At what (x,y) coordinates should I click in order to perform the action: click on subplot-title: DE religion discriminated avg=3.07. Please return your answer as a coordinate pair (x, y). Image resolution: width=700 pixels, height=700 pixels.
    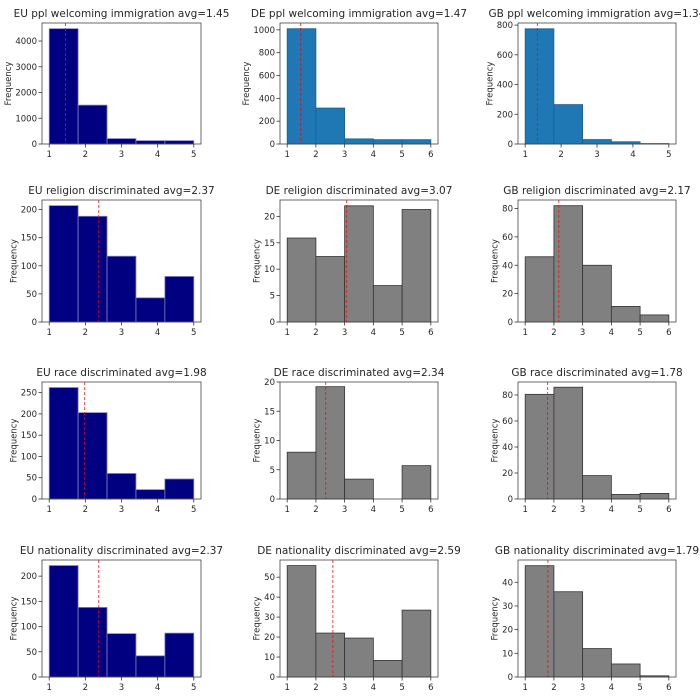
    Looking at the image, I should click on (359, 191).